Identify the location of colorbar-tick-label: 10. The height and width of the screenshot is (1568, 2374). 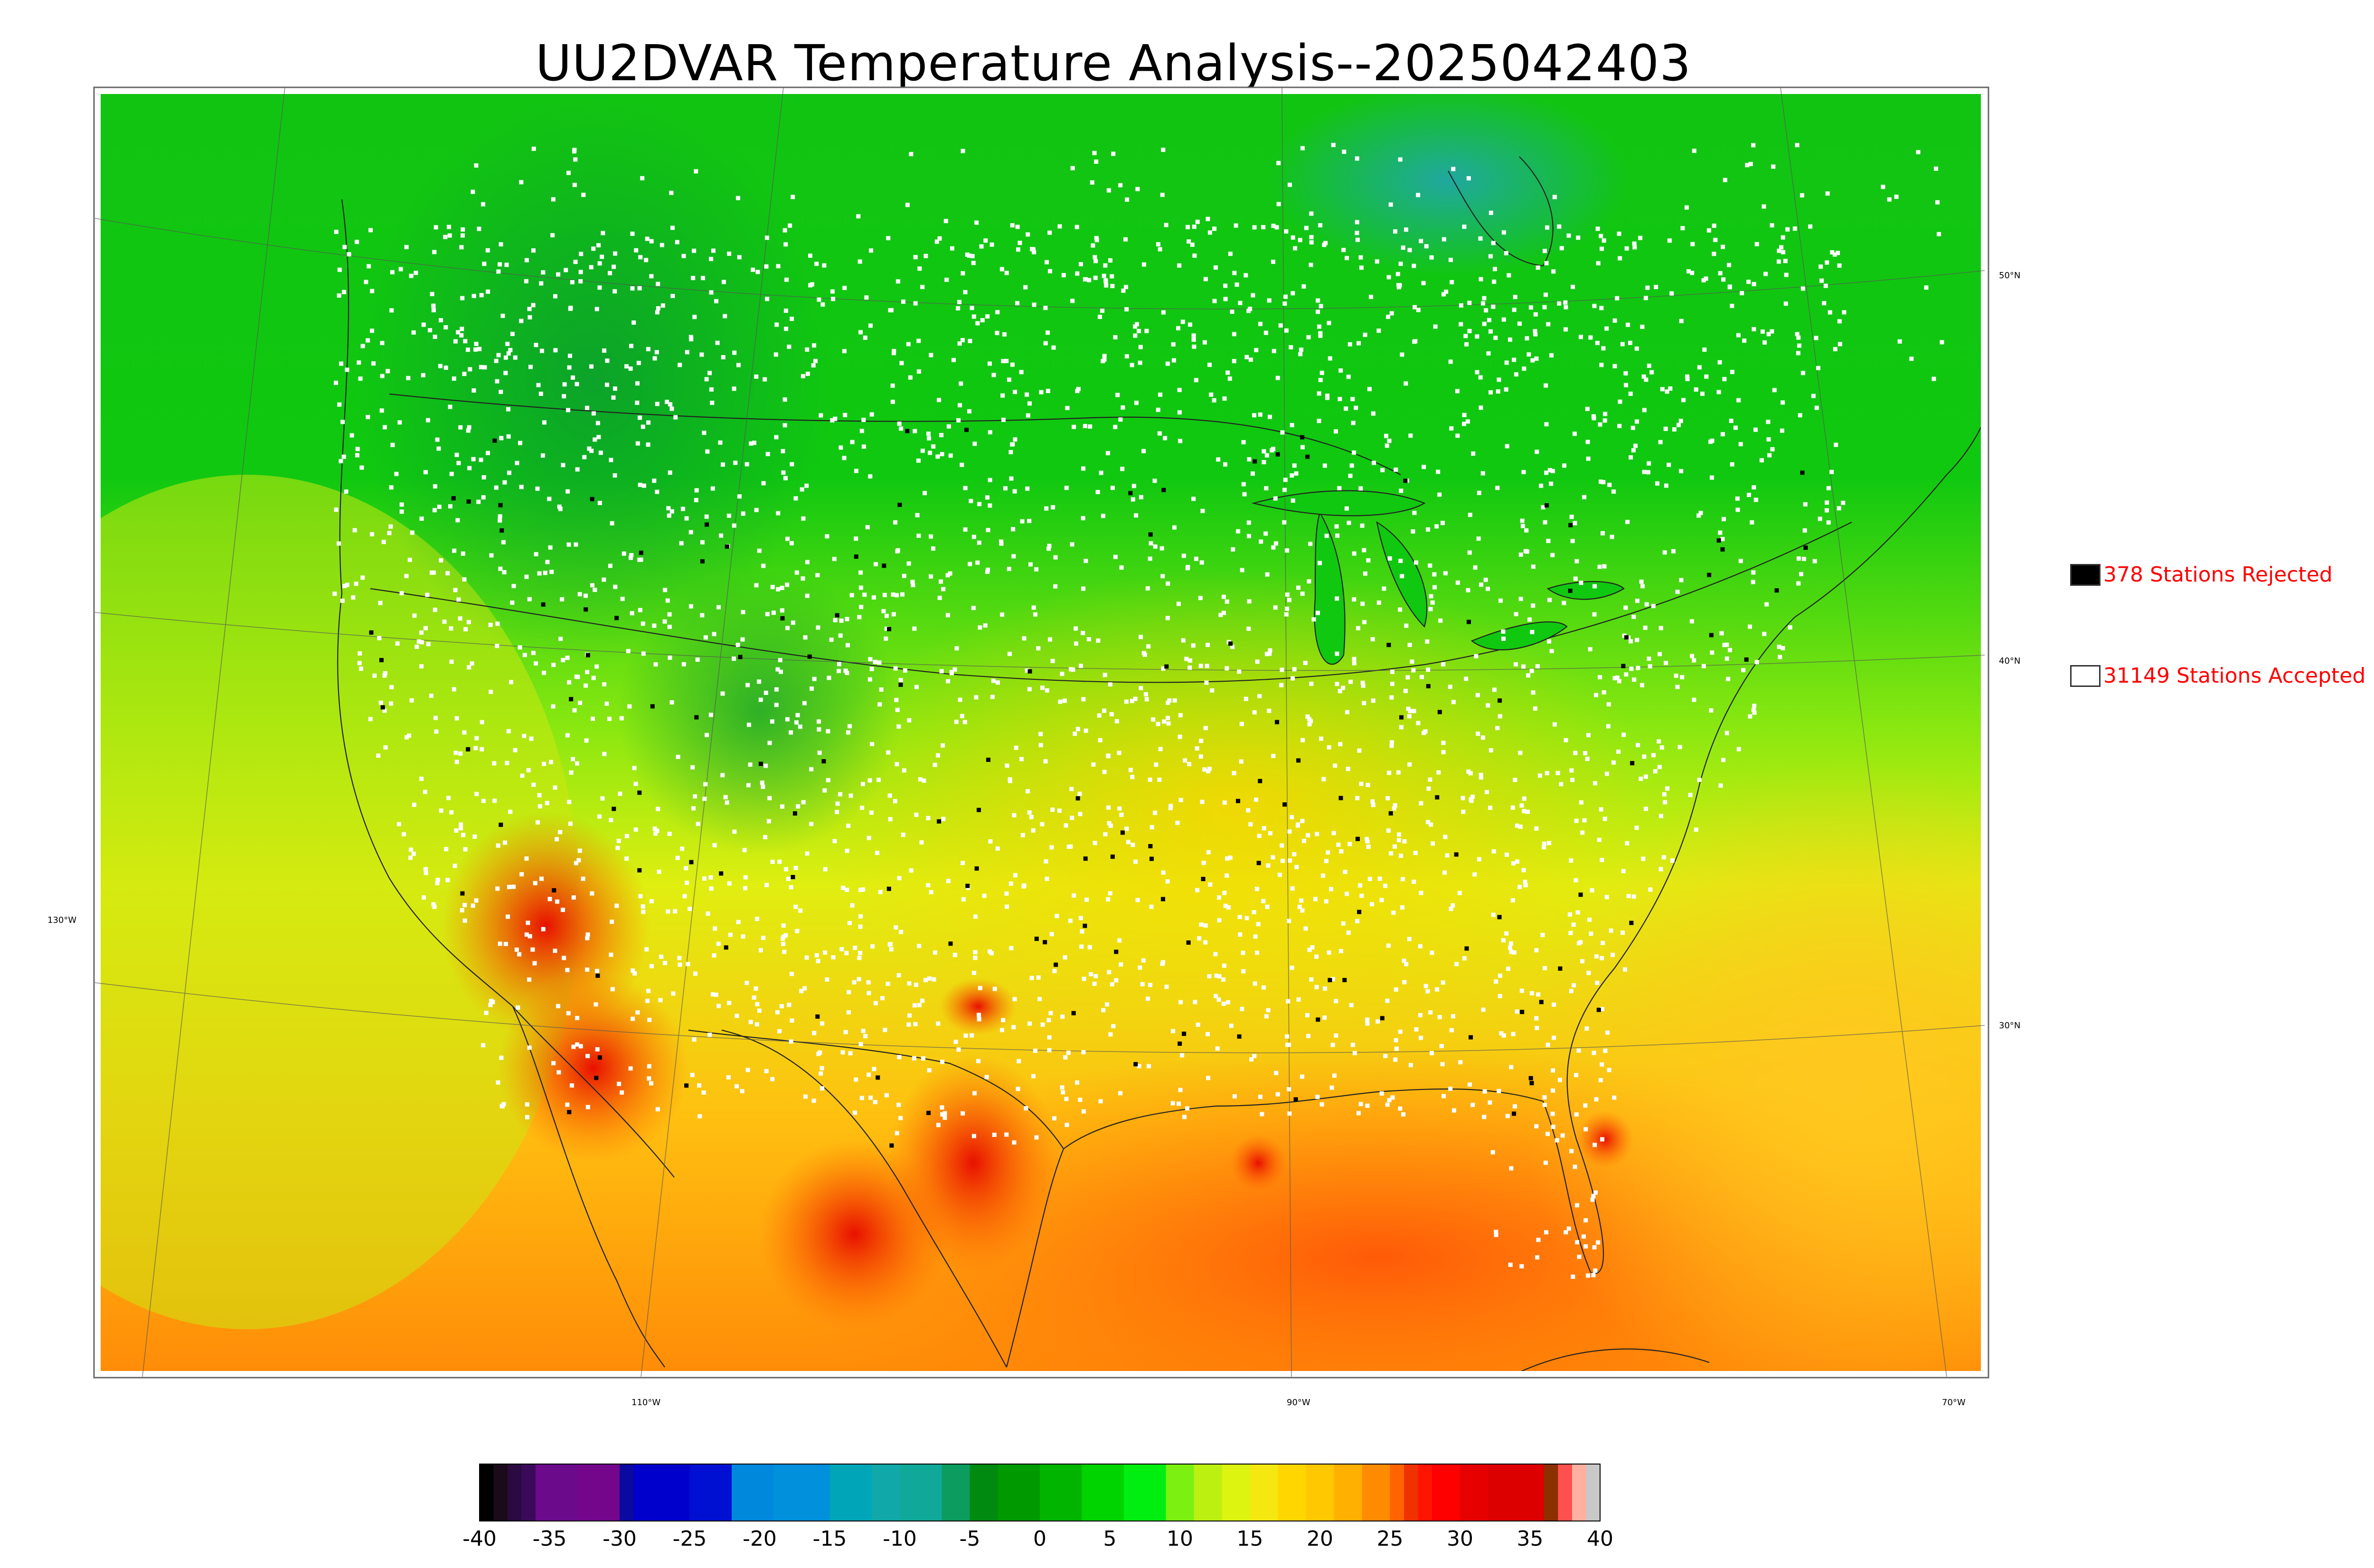
(1180, 1539).